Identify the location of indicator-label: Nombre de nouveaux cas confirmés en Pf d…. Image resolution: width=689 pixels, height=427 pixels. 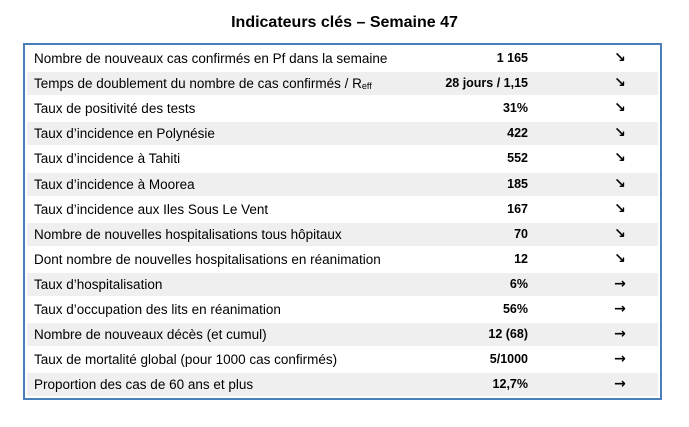
(210, 58).